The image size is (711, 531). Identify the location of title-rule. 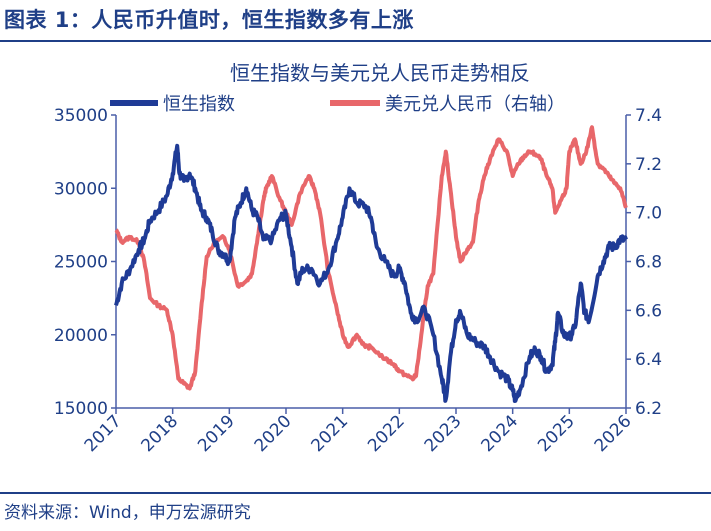
(355, 41).